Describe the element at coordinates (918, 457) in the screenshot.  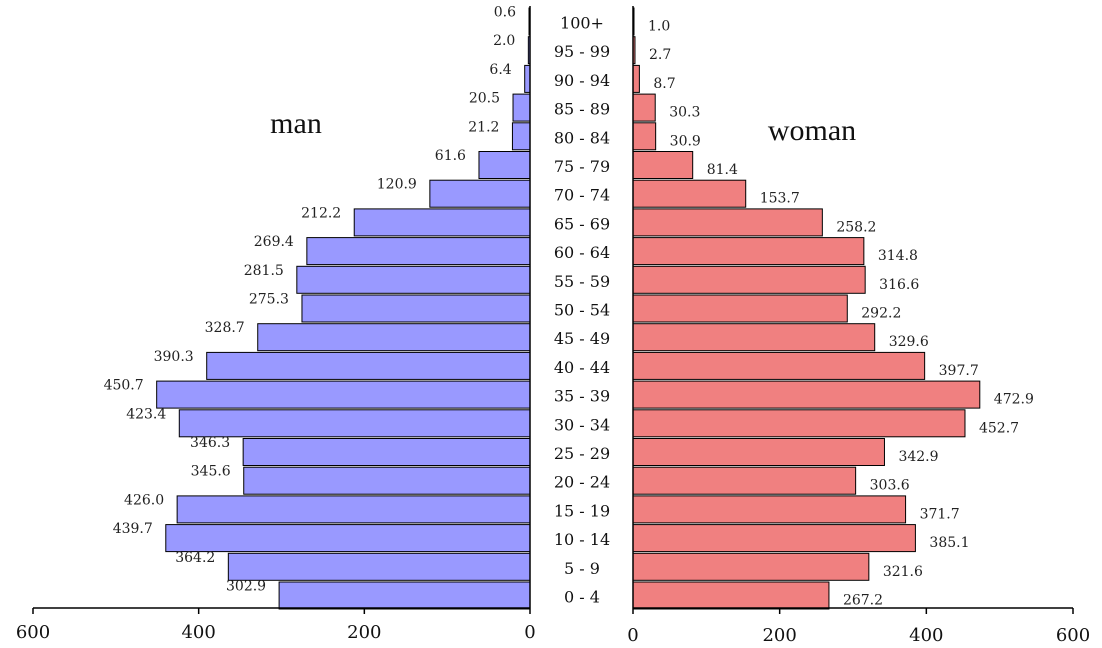
I see `value-label-woman-15: 342.9` at that location.